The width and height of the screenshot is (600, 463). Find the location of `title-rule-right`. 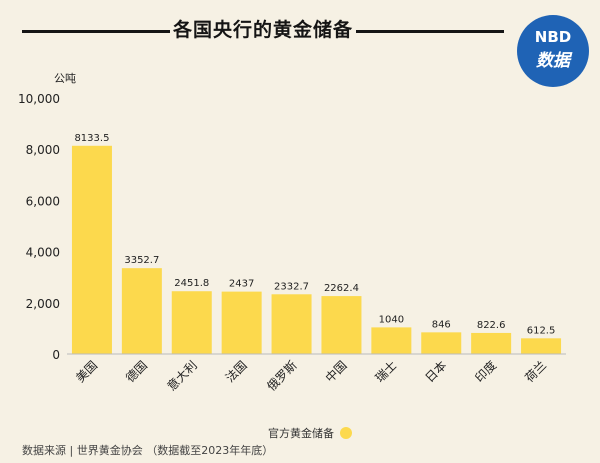

title-rule-right is located at coordinates (430, 31).